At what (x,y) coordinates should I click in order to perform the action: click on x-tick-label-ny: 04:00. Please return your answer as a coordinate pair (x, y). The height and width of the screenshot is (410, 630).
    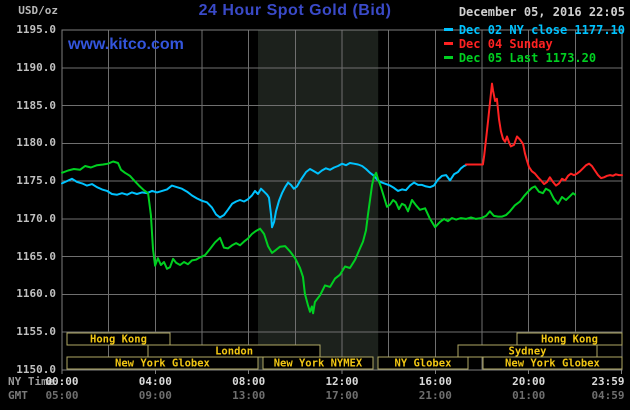
    Looking at the image, I should click on (155, 381).